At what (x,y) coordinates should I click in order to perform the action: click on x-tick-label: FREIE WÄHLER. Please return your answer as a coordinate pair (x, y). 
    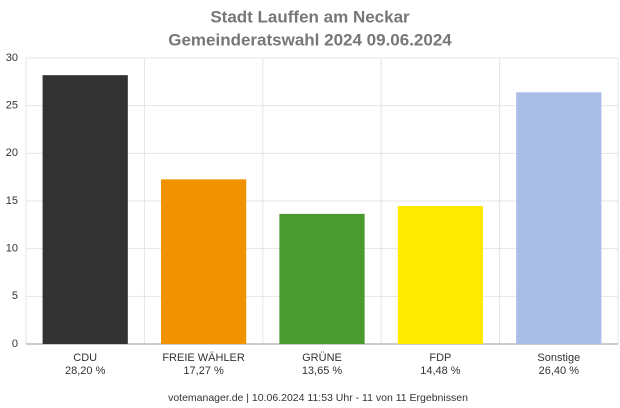
    Looking at the image, I should click on (203, 358).